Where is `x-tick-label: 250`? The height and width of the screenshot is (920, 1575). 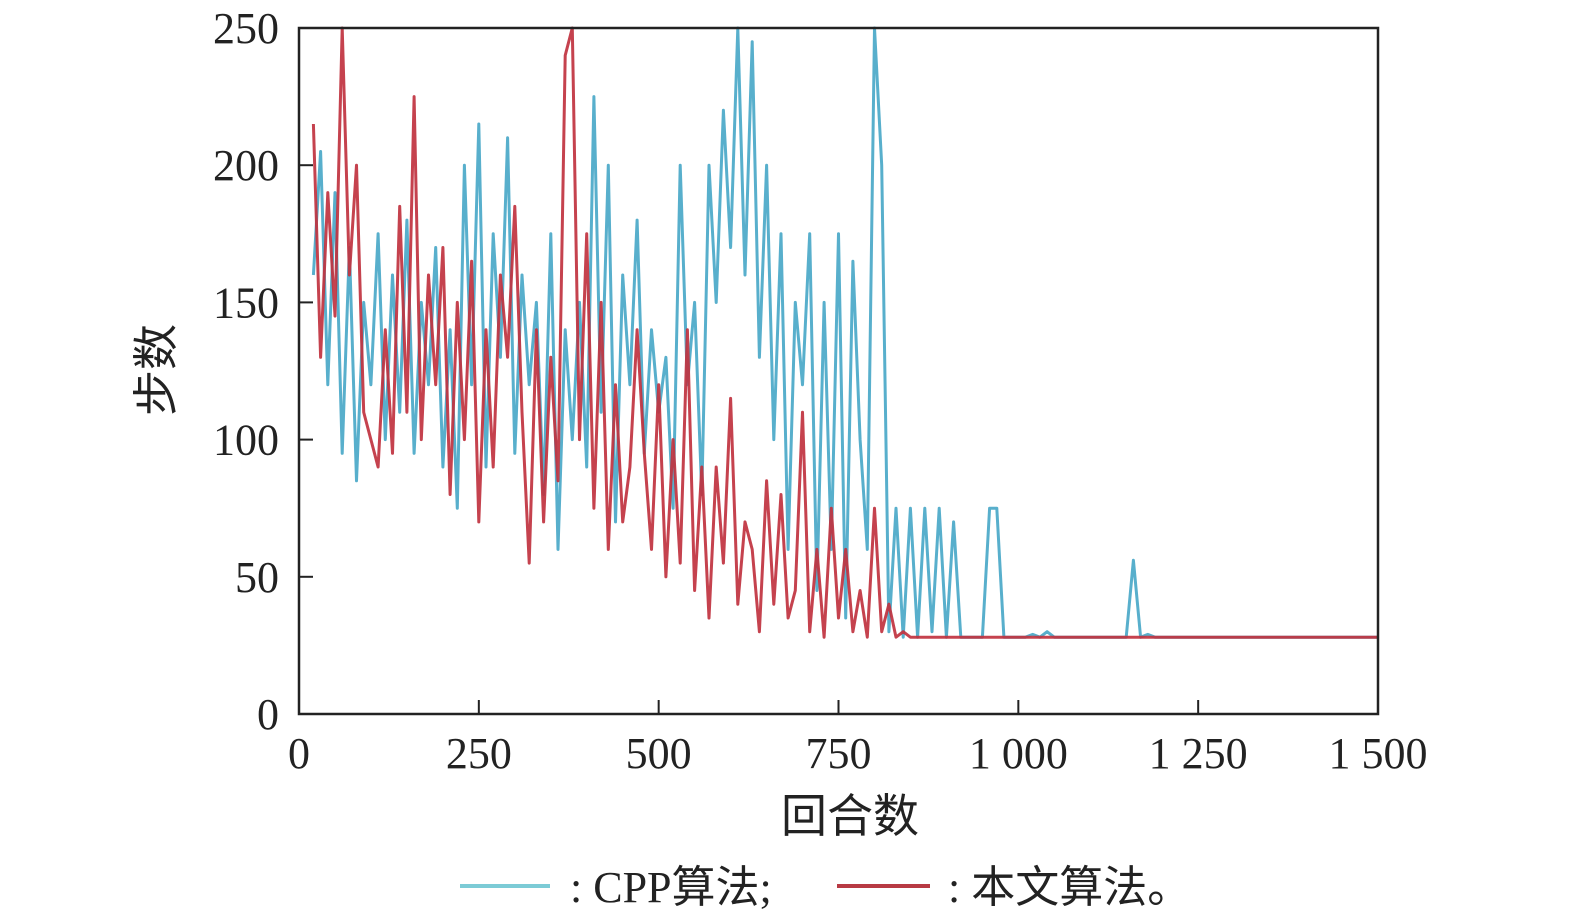
x-tick-label: 250 is located at coordinates (479, 753).